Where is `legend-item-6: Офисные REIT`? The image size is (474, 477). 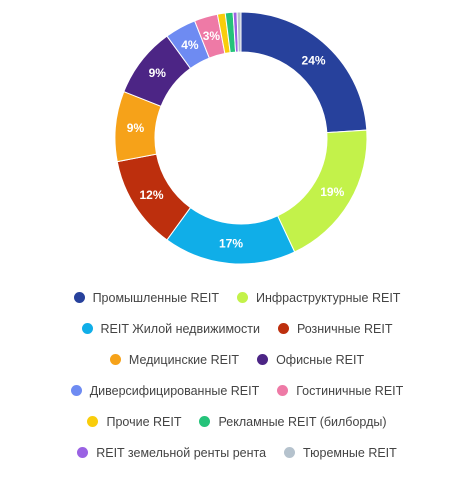
legend-item-6: Офисные REIT is located at coordinates (310, 360).